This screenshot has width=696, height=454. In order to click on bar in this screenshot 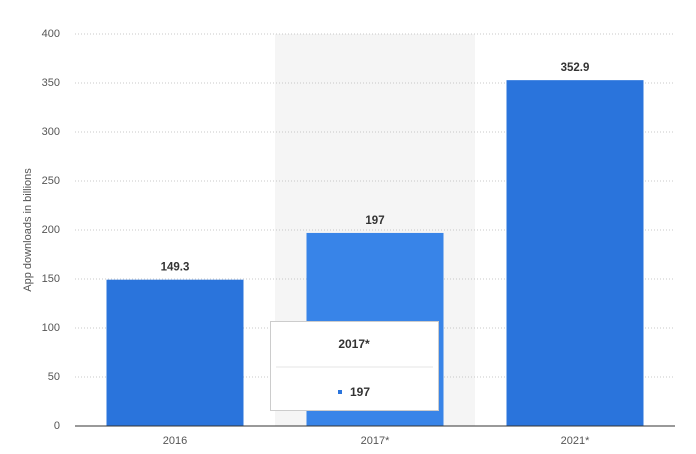, I will do `click(175, 352)`.